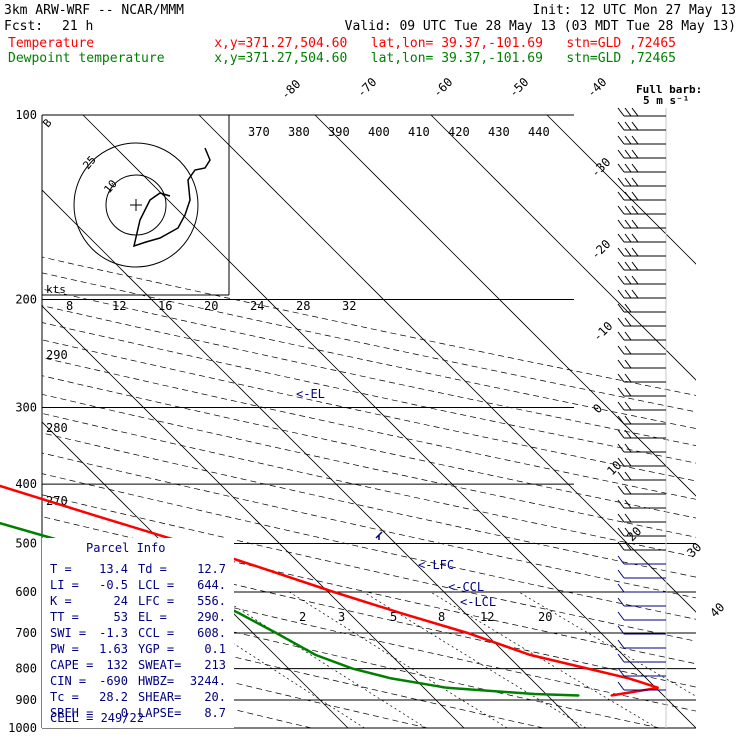 The height and width of the screenshot is (740, 740). What do you see at coordinates (152, 569) in the screenshot?
I see `parcel-row-label: Td =` at bounding box center [152, 569].